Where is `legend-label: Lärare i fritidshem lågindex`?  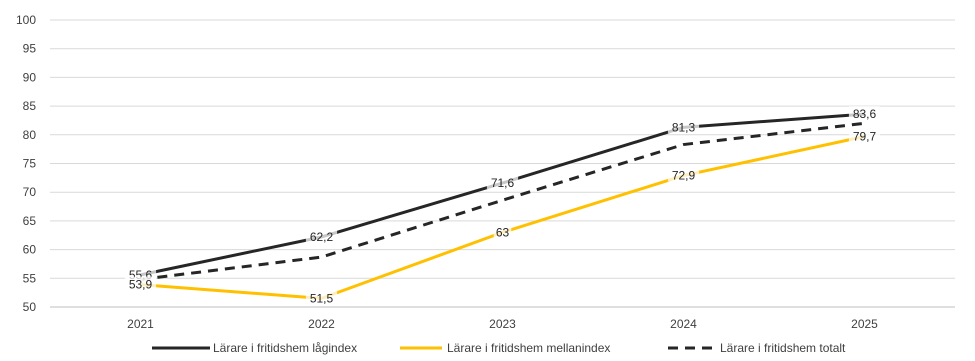 legend-label: Lärare i fritidshem lågindex is located at coordinates (285, 348).